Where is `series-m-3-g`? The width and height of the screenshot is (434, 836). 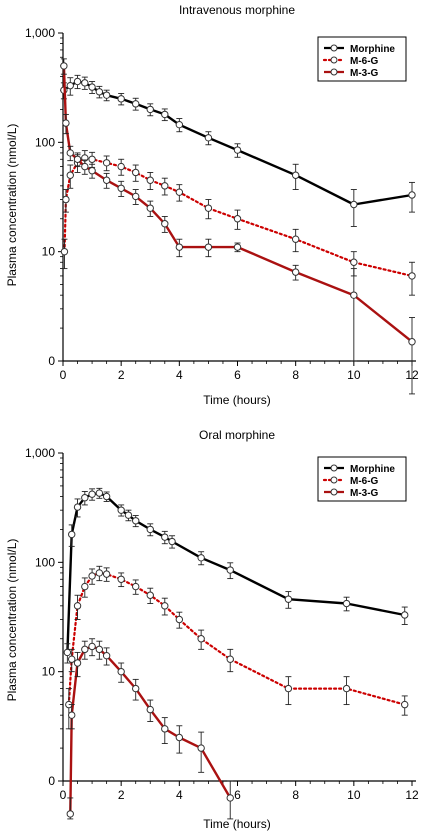 series-m-3-g is located at coordinates (150, 729).